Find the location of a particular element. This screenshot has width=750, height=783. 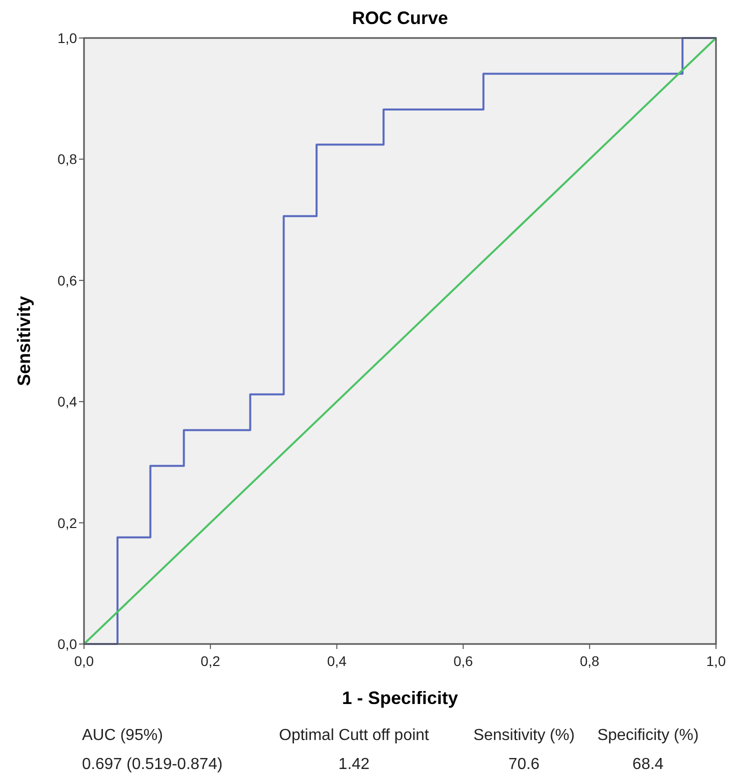

y-tick-label: 0,0 is located at coordinates (68, 644).